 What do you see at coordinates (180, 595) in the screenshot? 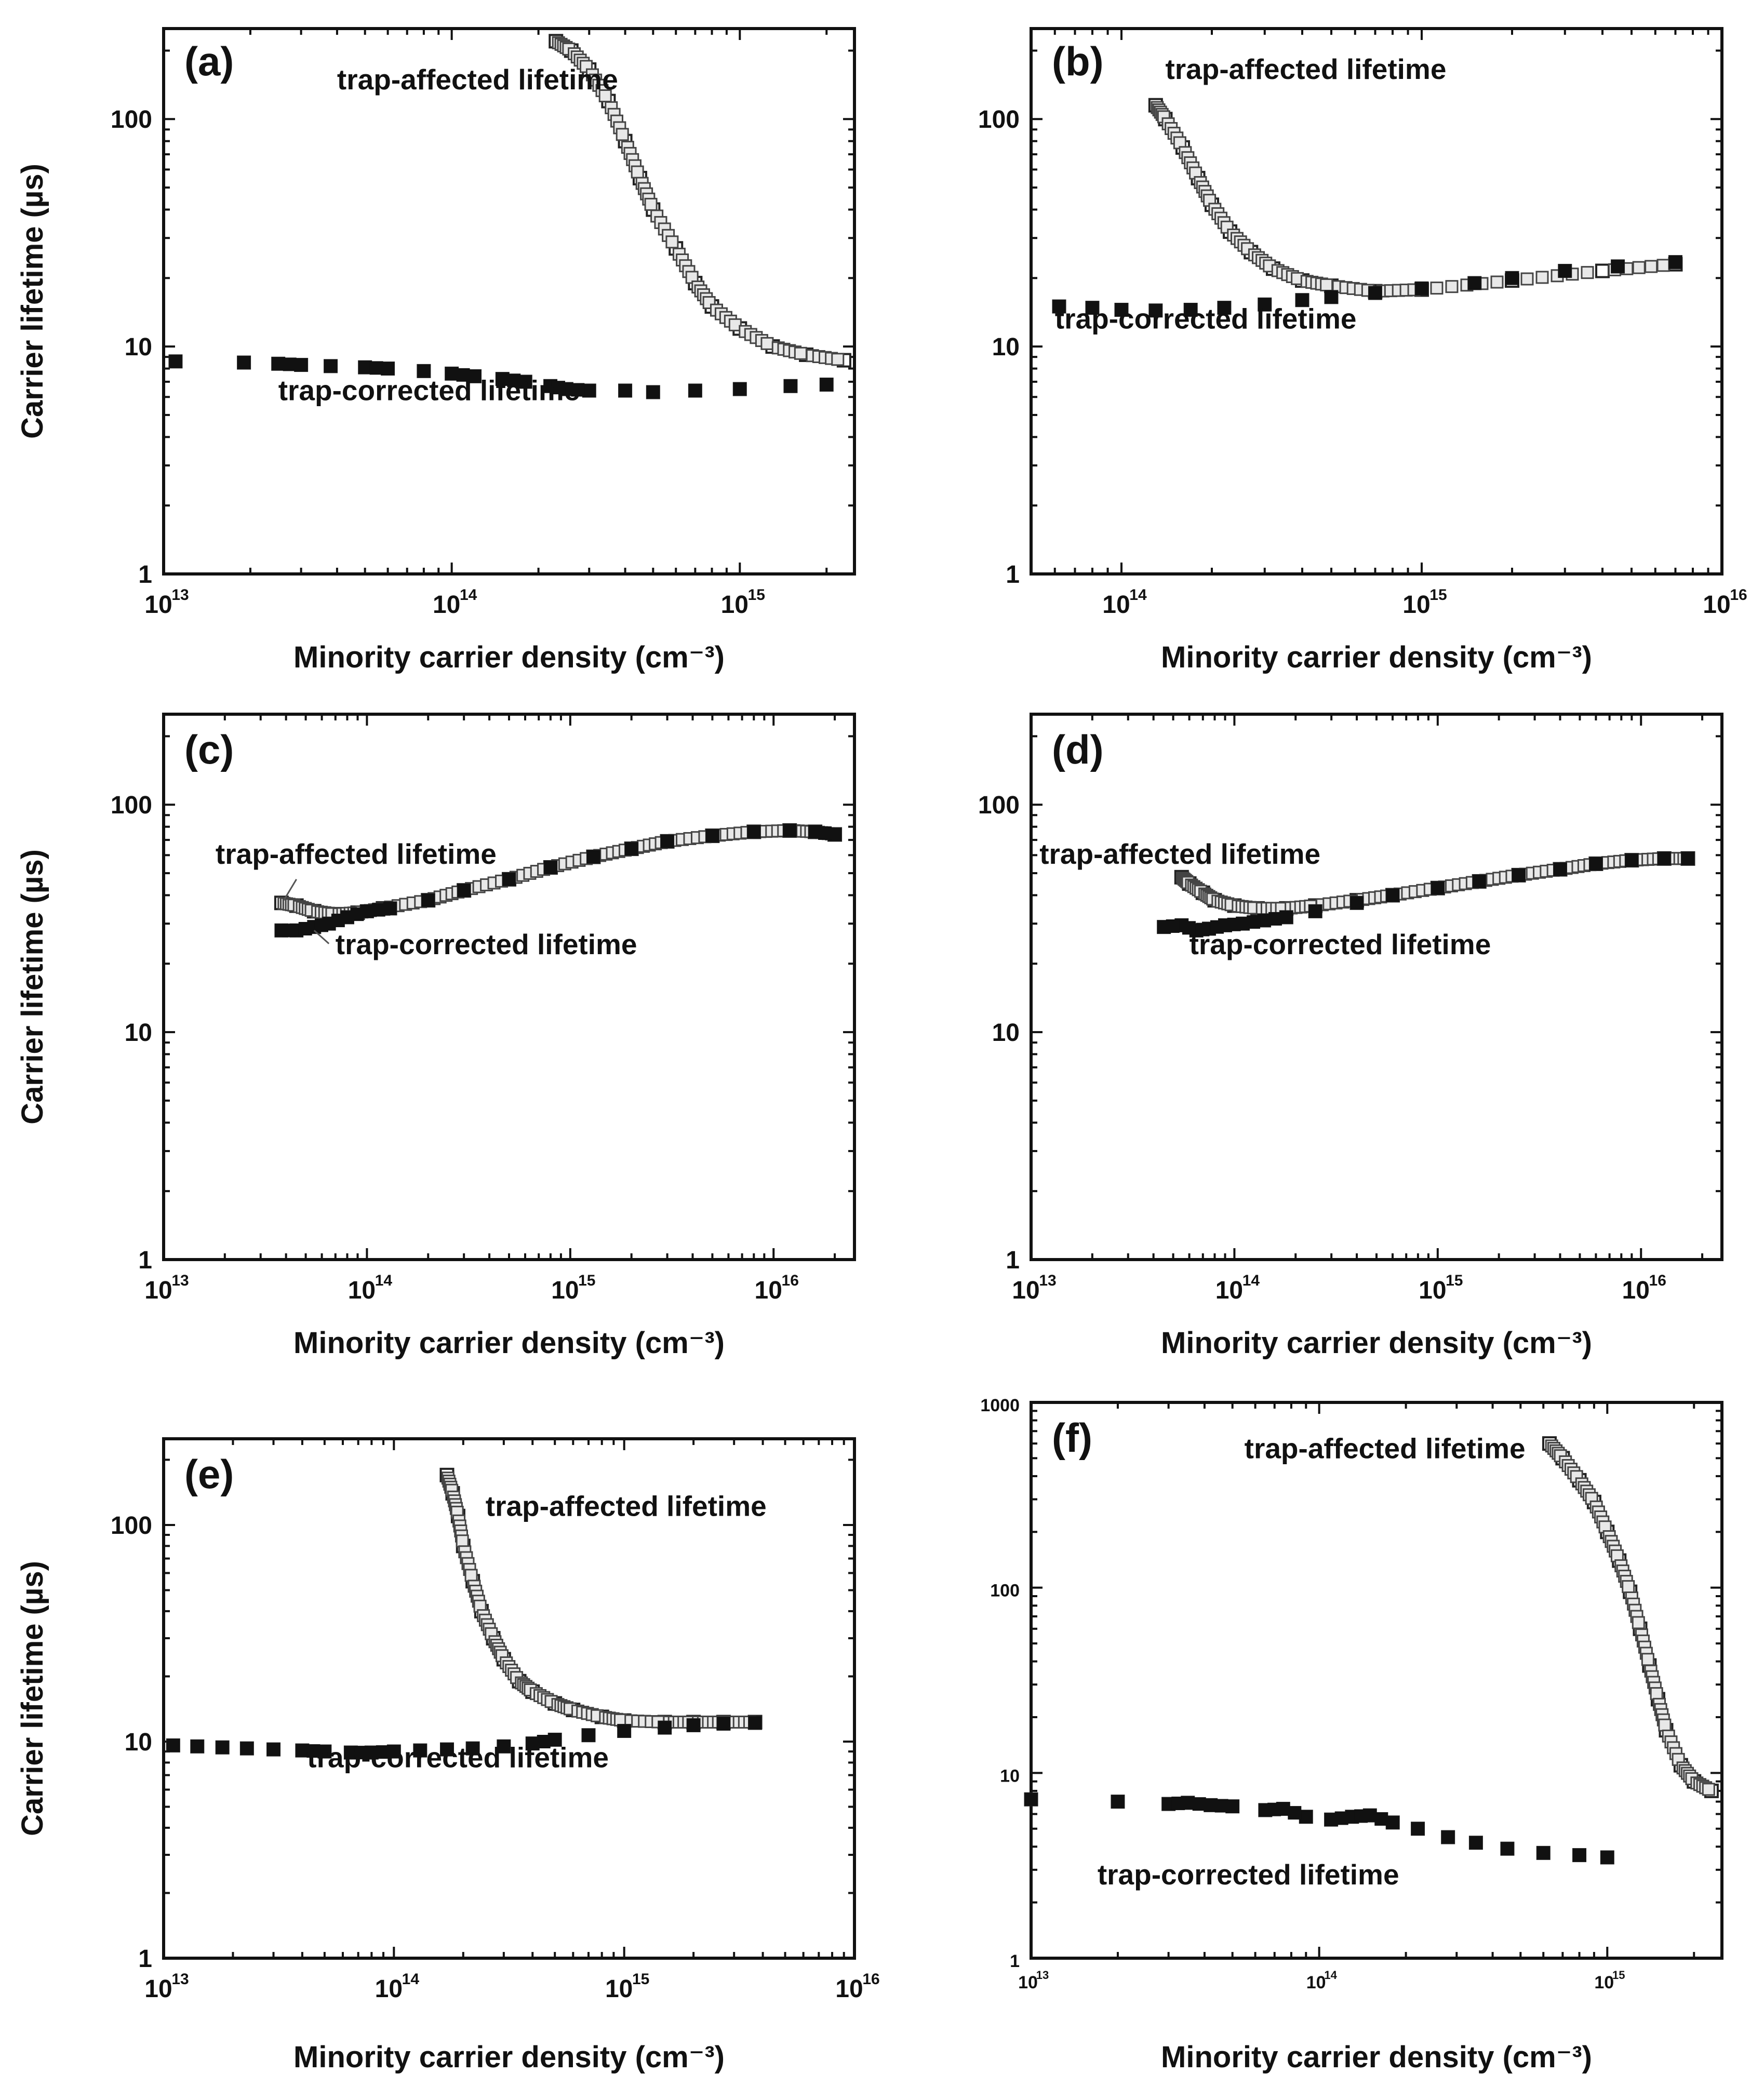
I see `x-tick-exponent: 13` at bounding box center [180, 595].